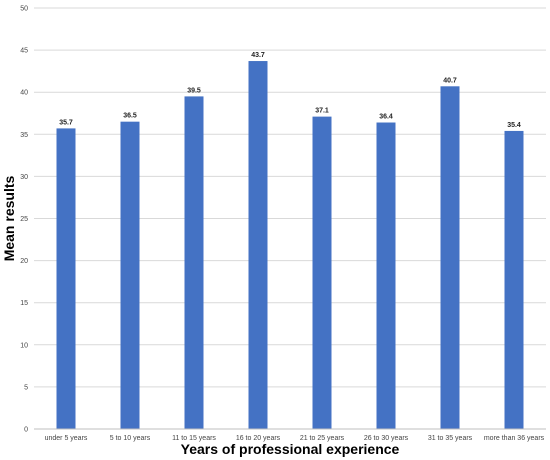  I want to click on y-tick-label: 0, so click(26, 430).